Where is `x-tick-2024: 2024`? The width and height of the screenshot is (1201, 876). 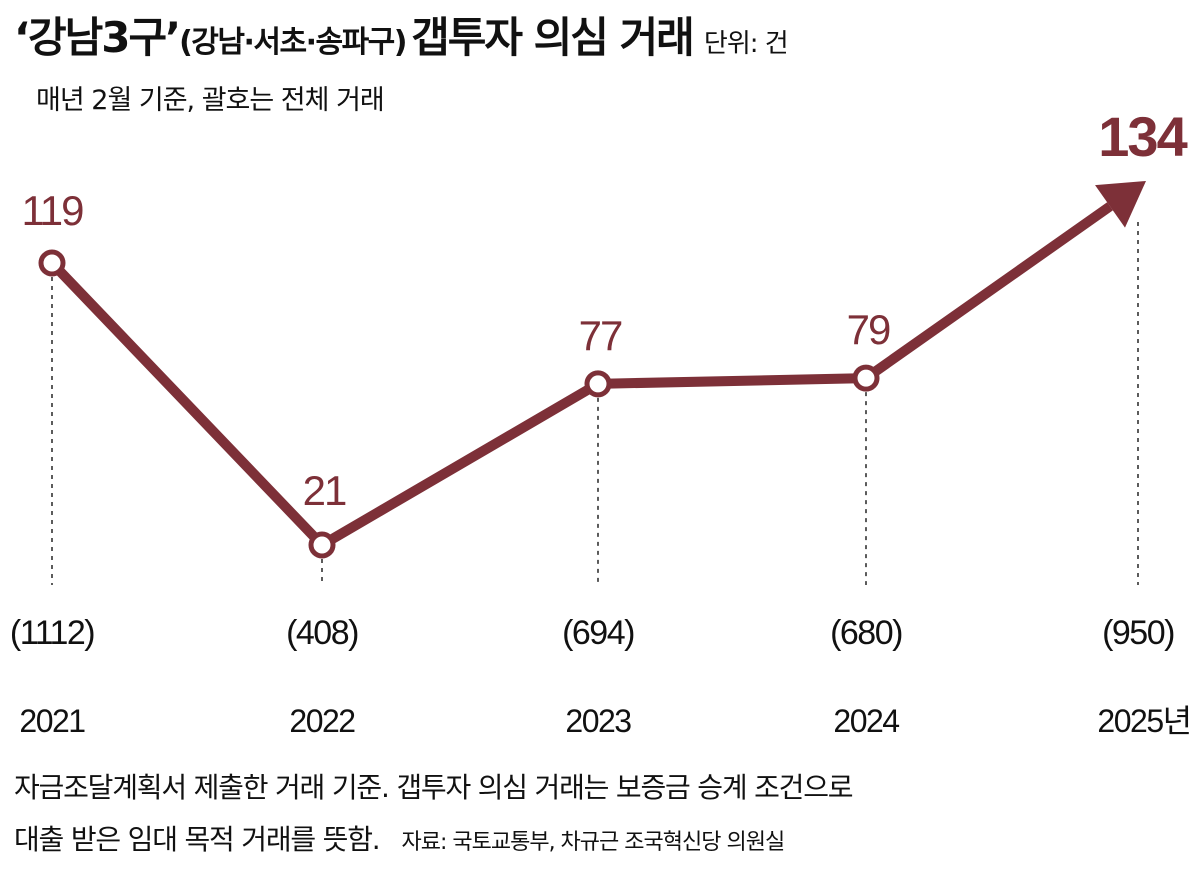 x-tick-2024: 2024 is located at coordinates (866, 721).